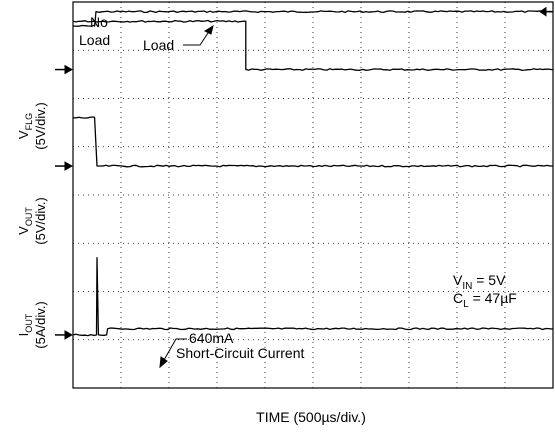  Describe the element at coordinates (312, 142) in the screenshot. I see `trace-v-out` at that location.